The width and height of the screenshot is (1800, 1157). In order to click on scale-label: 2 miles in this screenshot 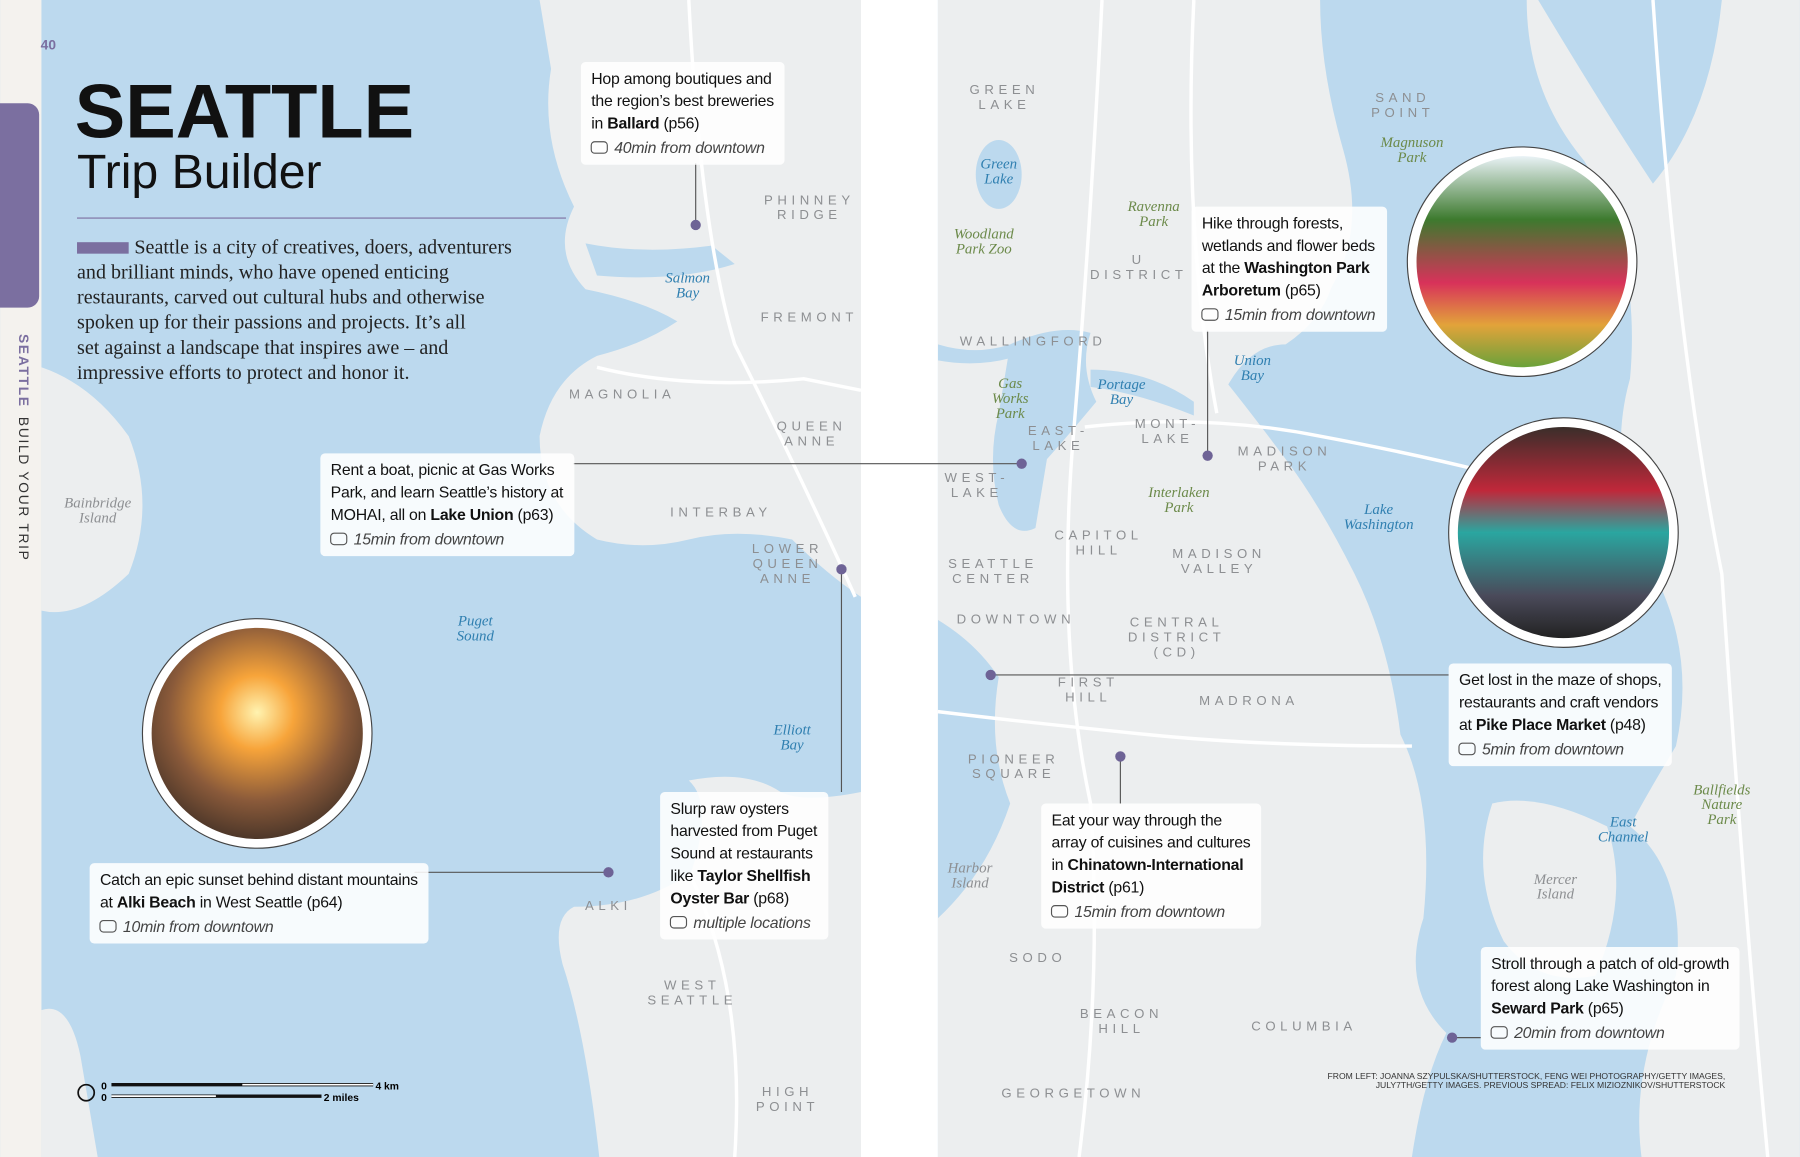, I will do `click(341, 1098)`.